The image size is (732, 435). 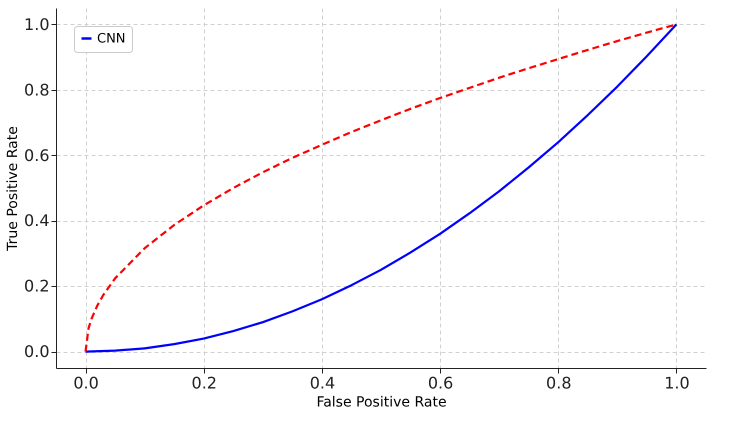 What do you see at coordinates (37, 352) in the screenshot?
I see `y-tick-label: 0.0` at bounding box center [37, 352].